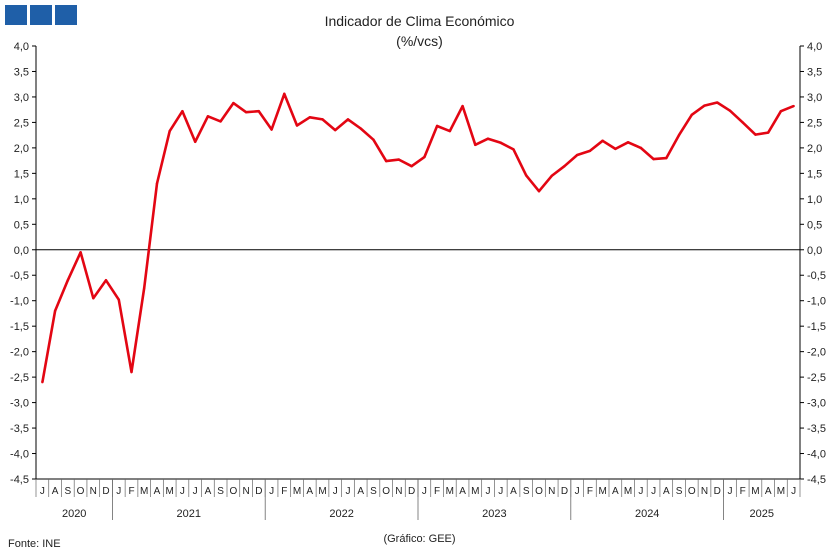 The width and height of the screenshot is (839, 559). What do you see at coordinates (814, 47) in the screenshot?
I see `y-tick-label-right: 4,0` at bounding box center [814, 47].